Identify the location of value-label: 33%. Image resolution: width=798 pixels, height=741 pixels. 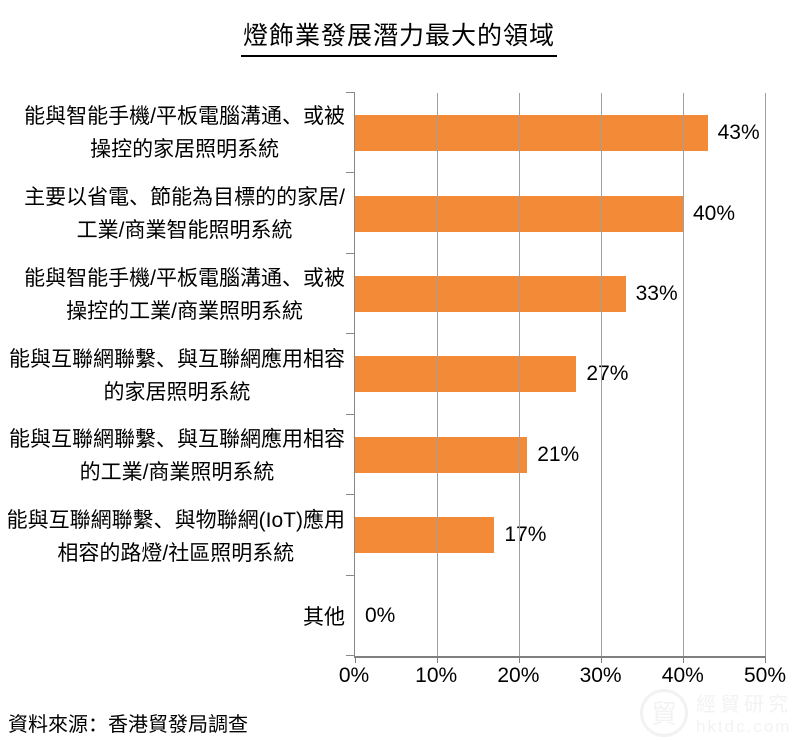
(656, 294).